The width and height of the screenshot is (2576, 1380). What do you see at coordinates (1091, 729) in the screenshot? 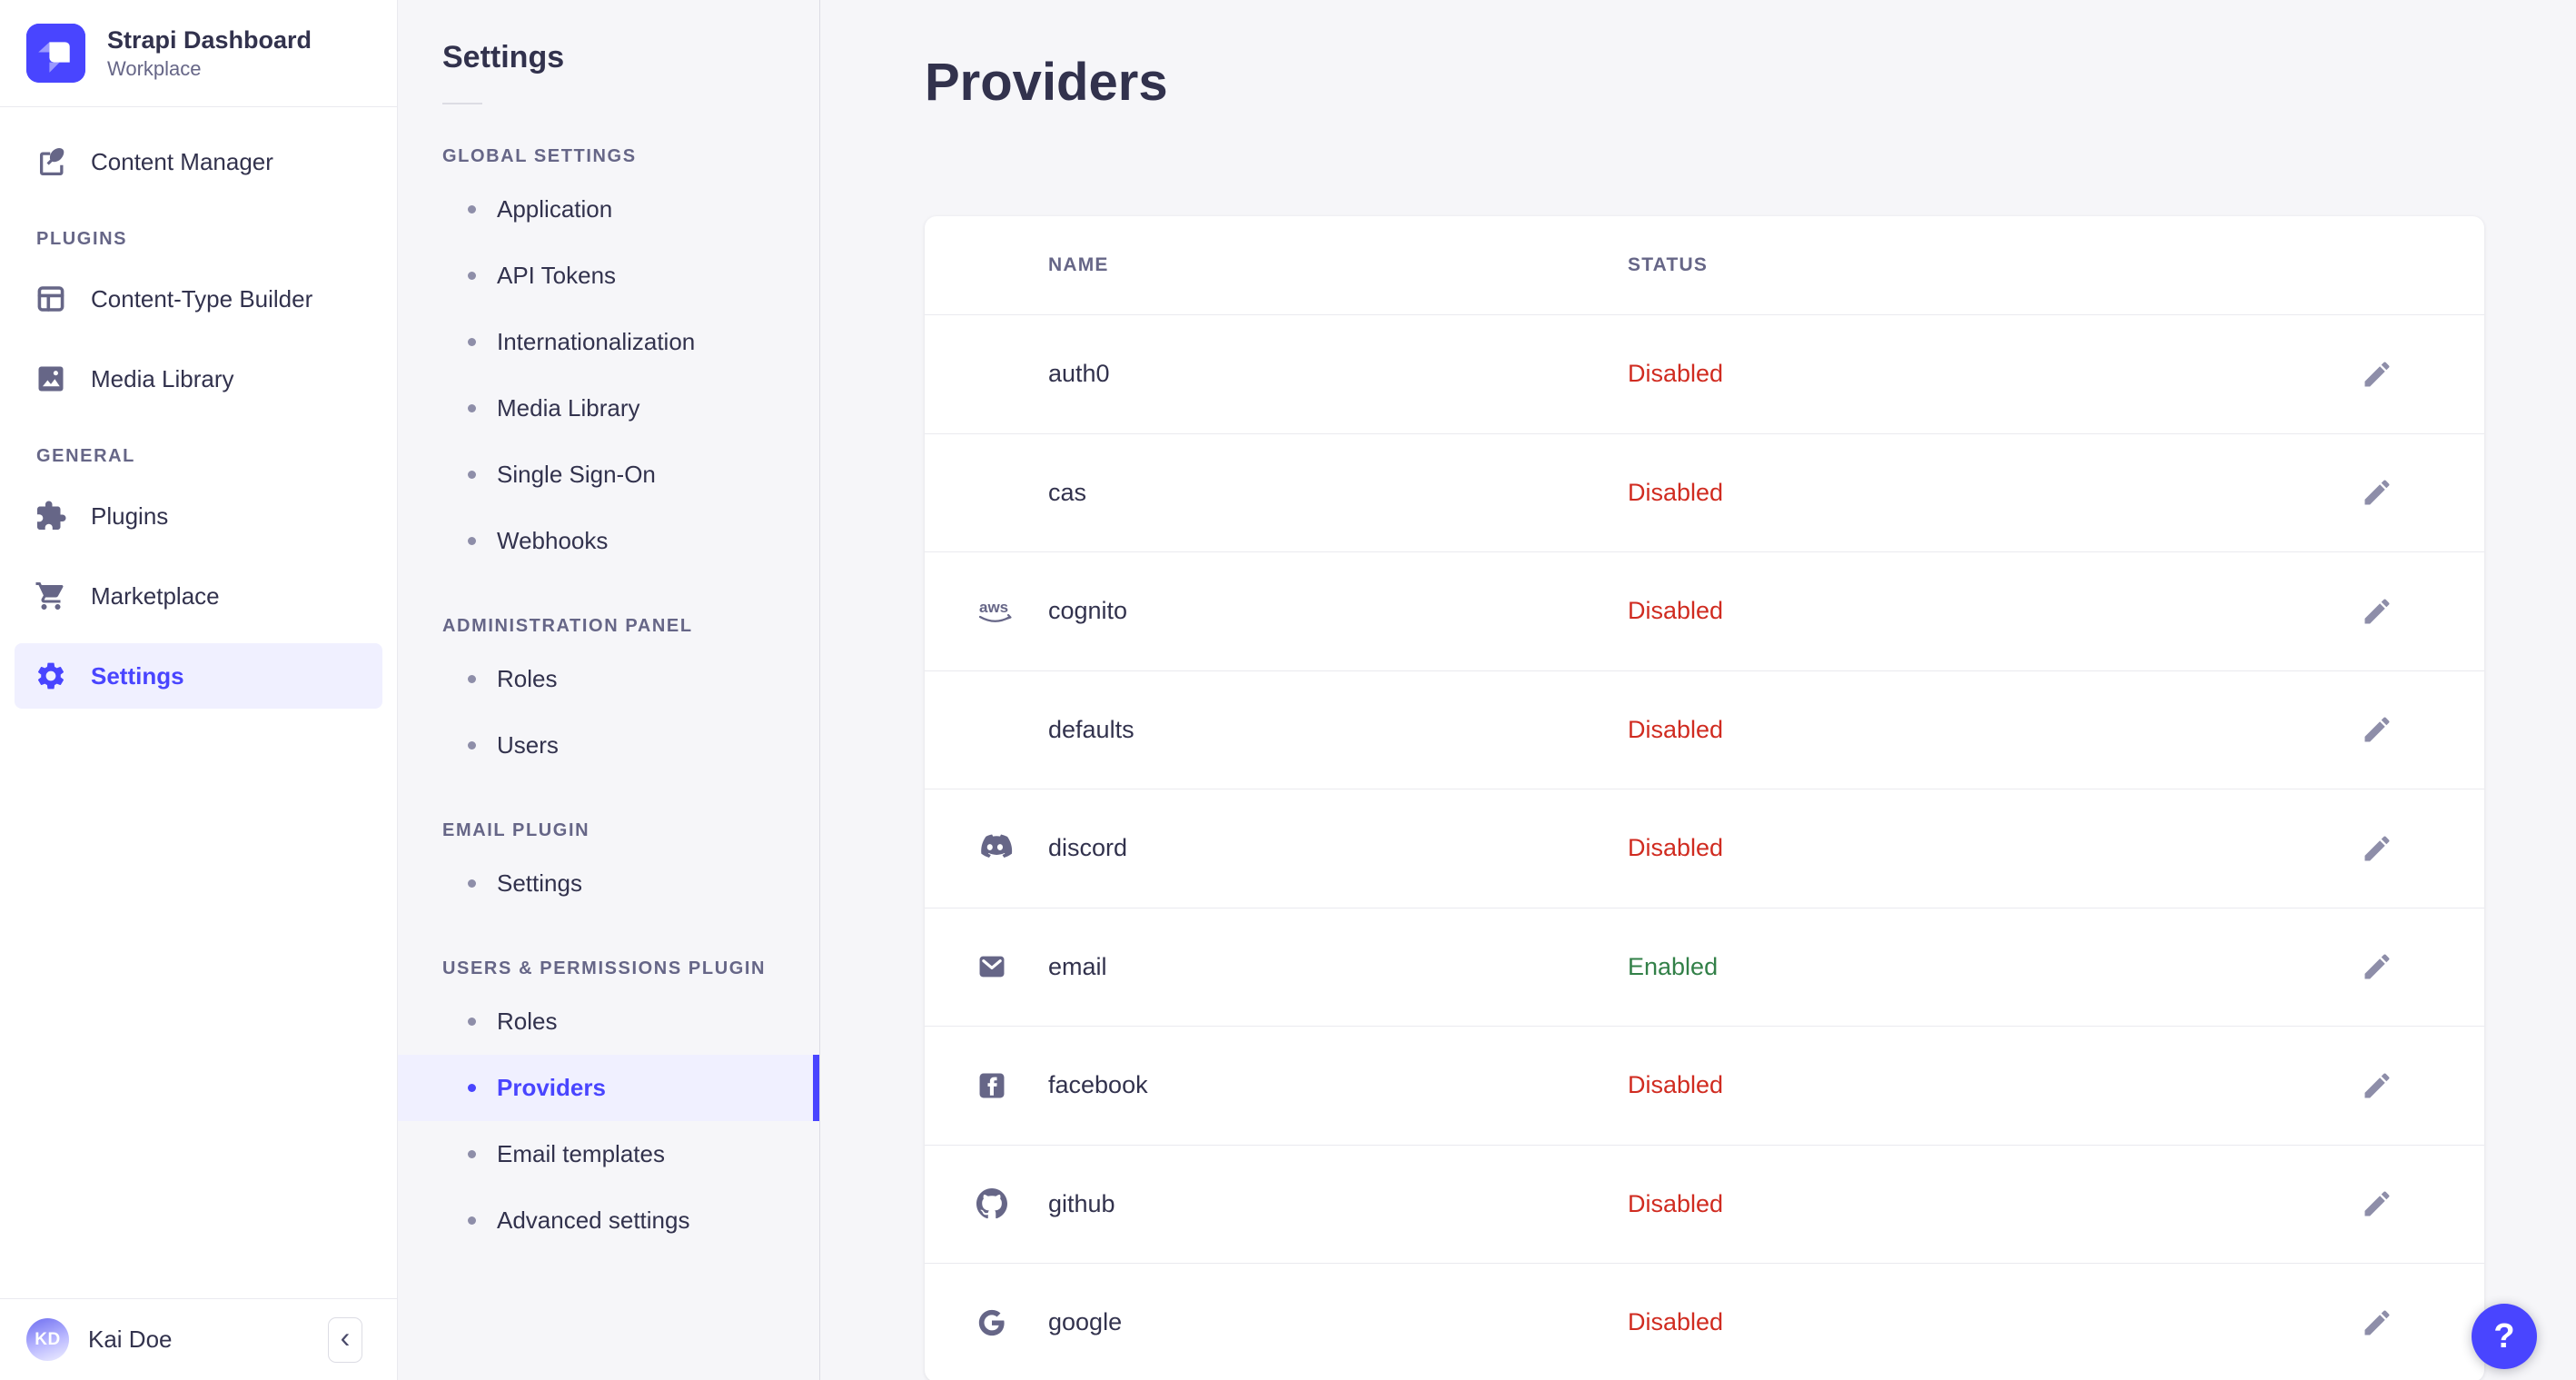
I see `provider-name: defaults` at bounding box center [1091, 729].